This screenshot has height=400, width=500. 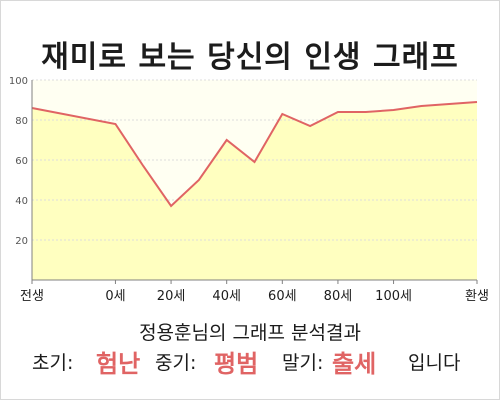 I want to click on y-tick-label: 40, so click(x=21, y=201).